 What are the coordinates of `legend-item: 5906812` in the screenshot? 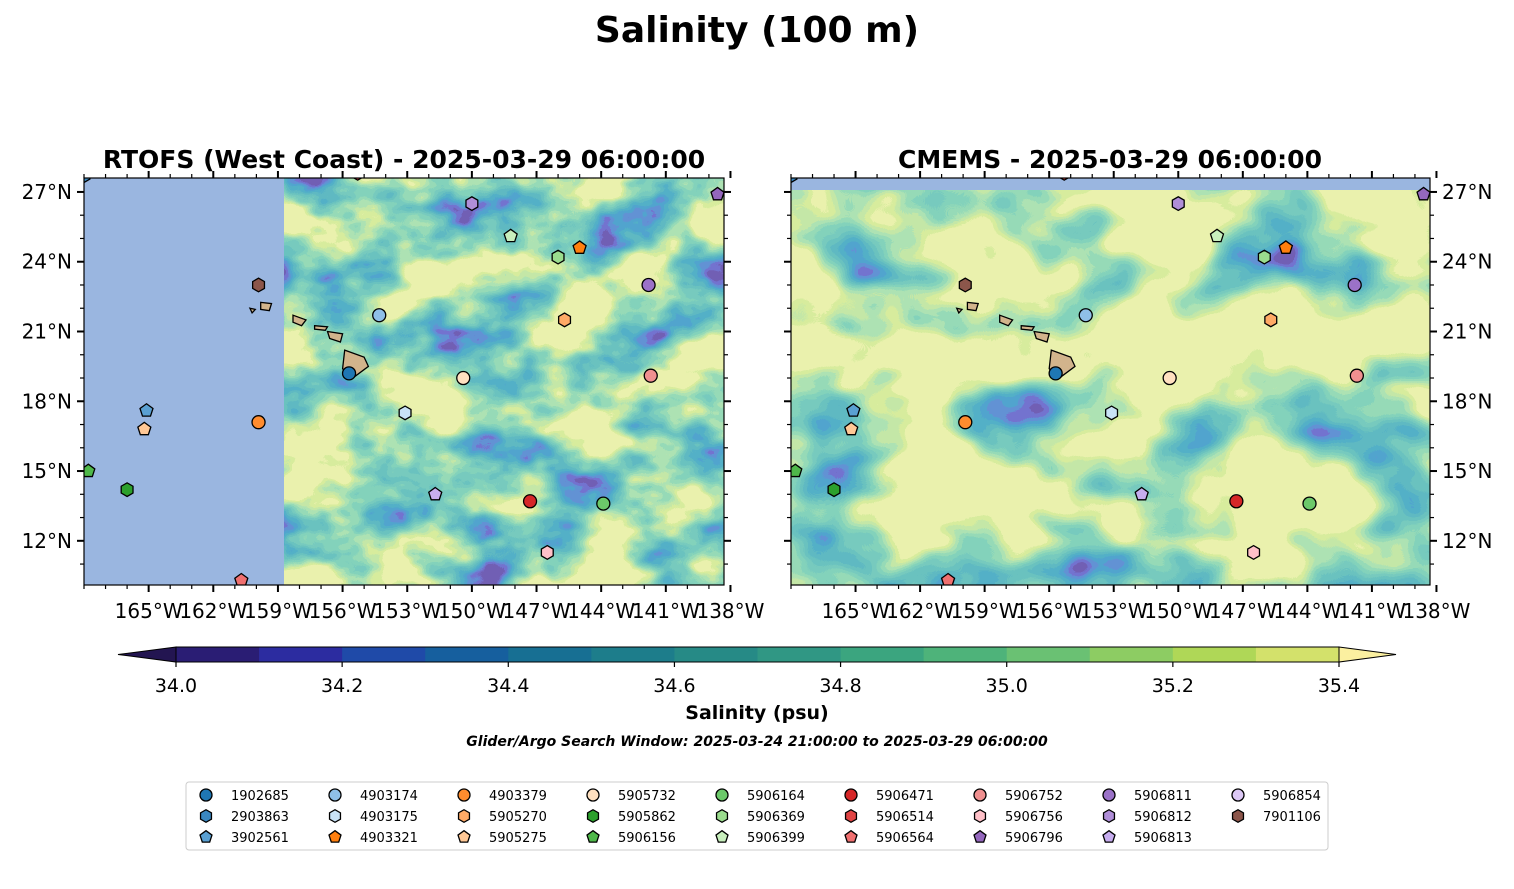 It's located at (1147, 816).